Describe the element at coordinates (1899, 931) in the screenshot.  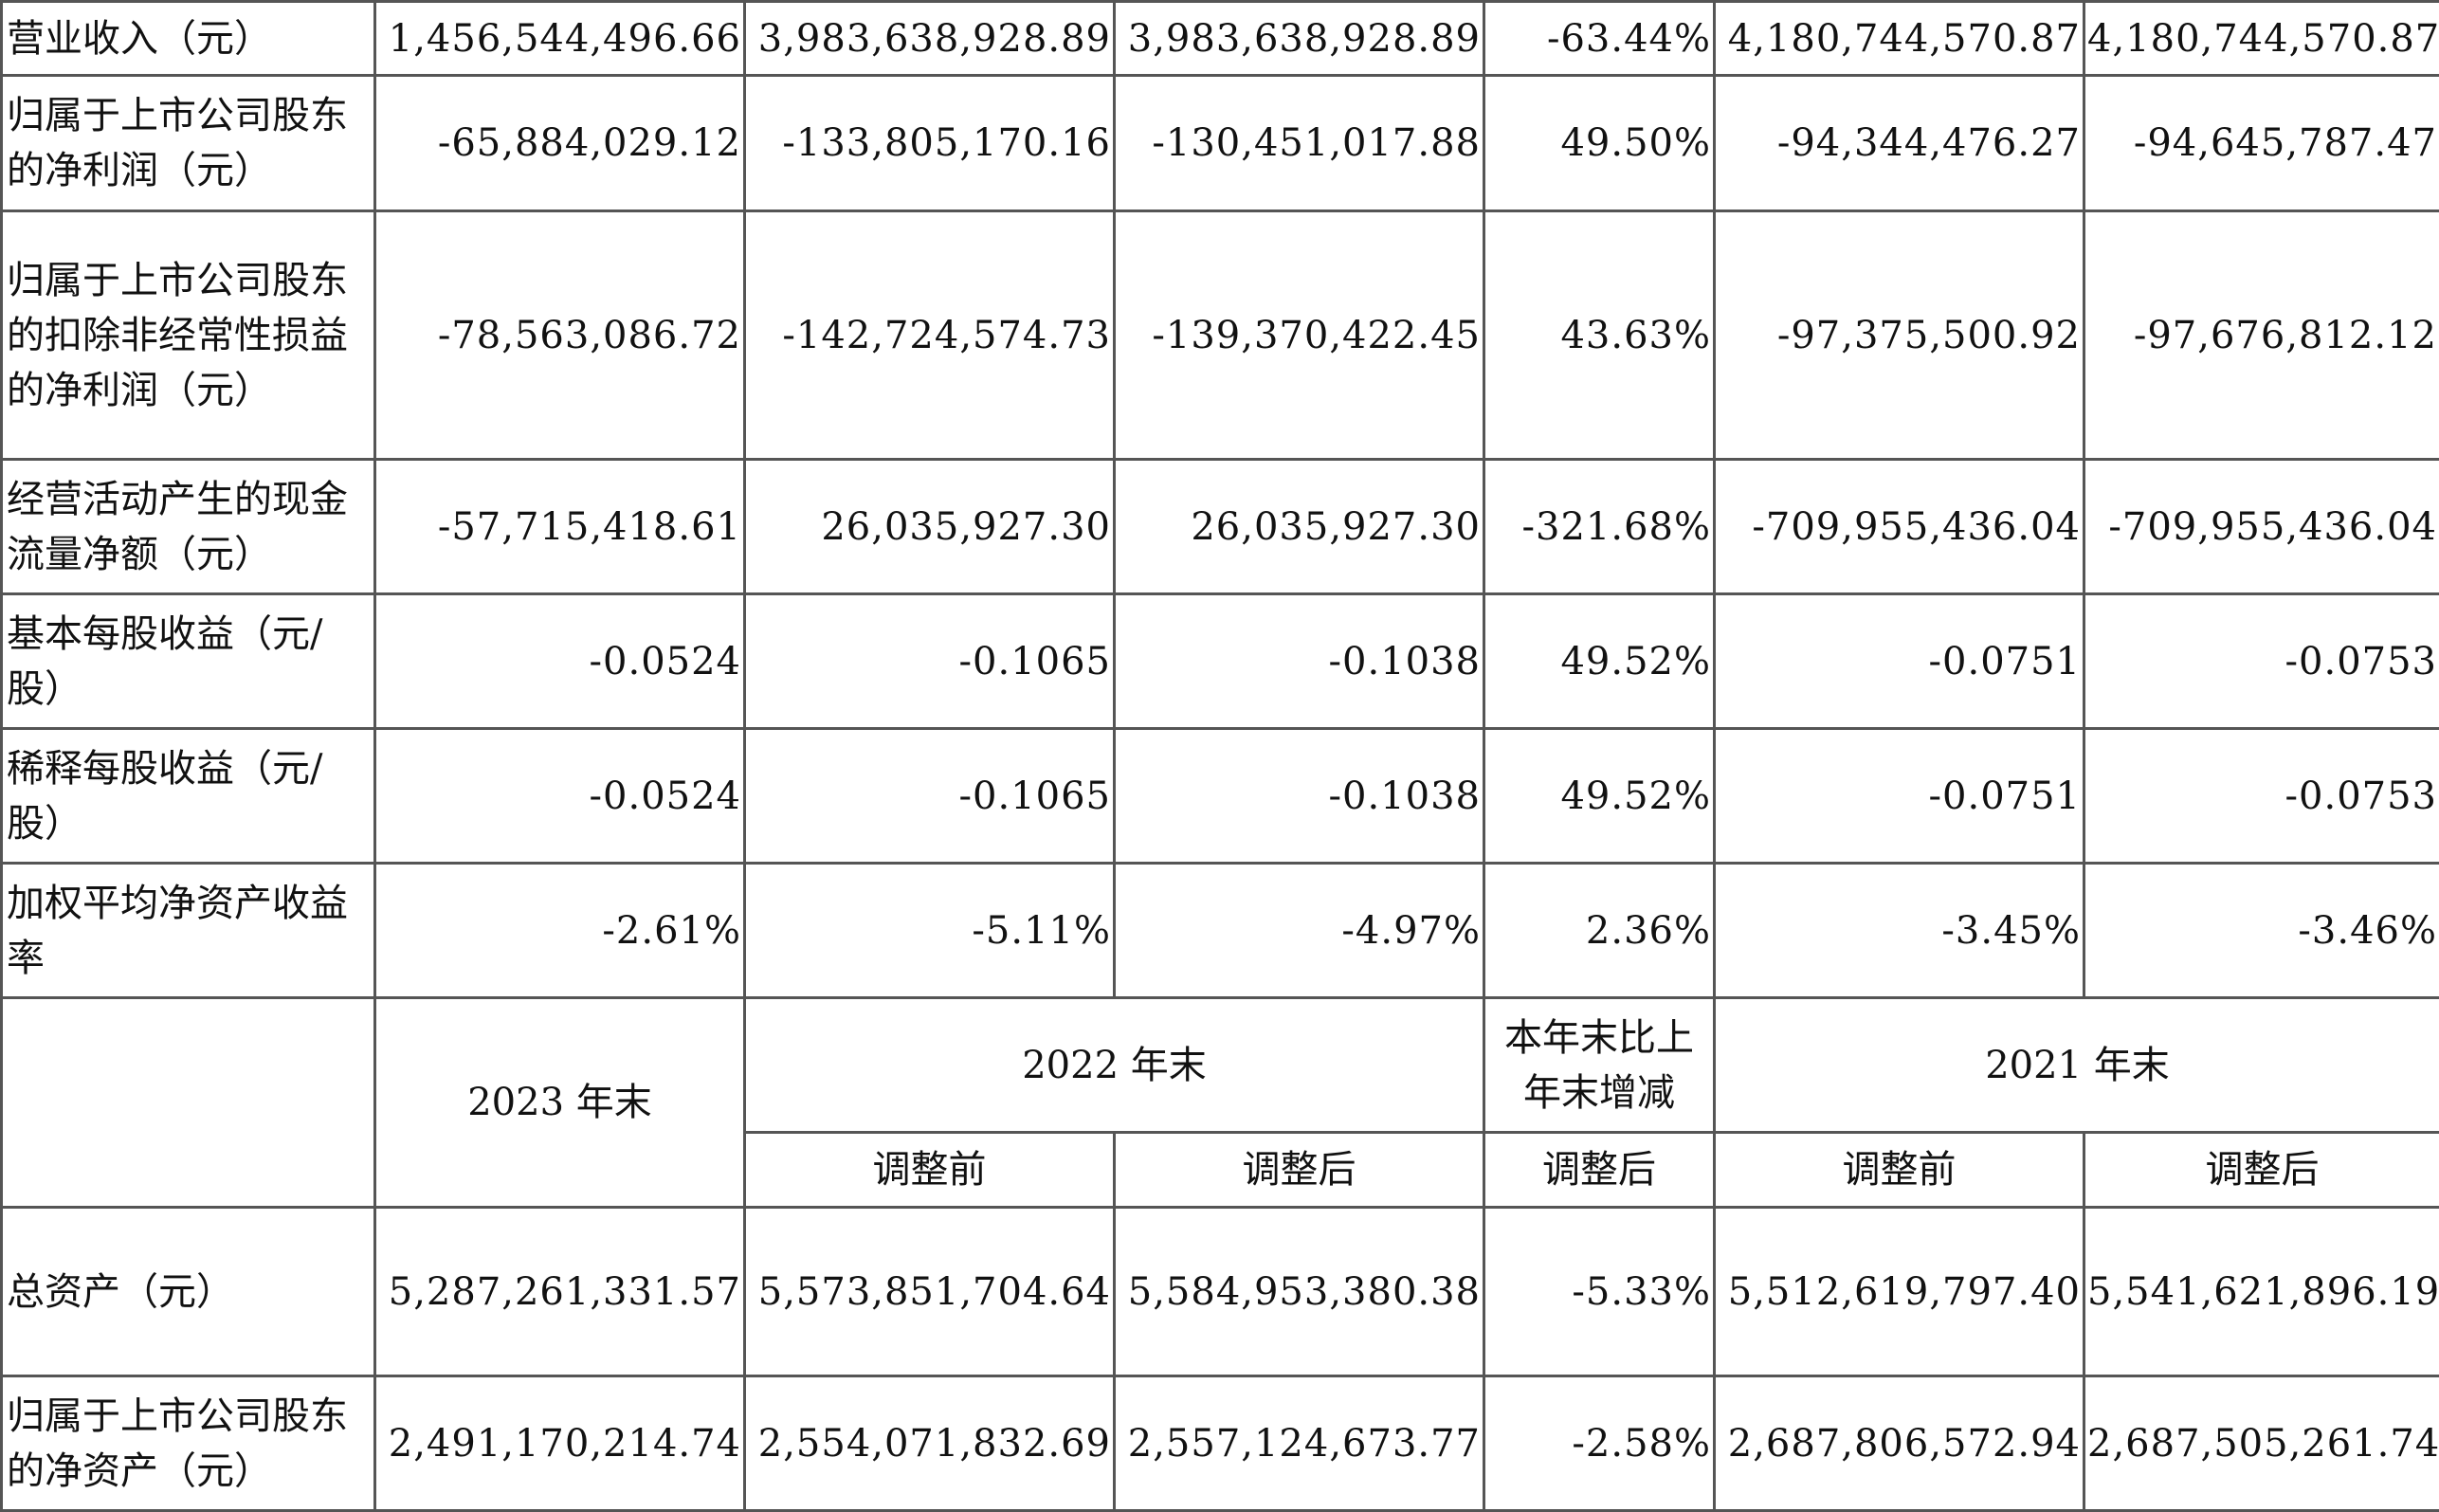
I see `cell-value: -3.45%` at that location.